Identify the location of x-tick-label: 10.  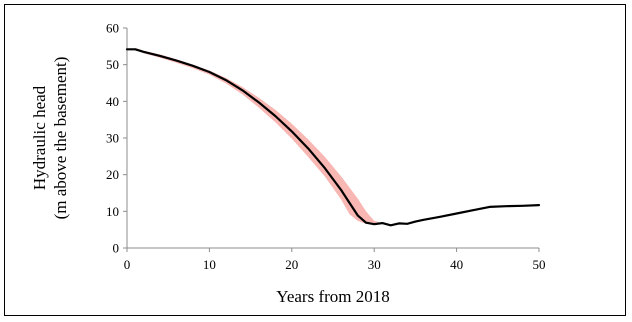
(209, 264).